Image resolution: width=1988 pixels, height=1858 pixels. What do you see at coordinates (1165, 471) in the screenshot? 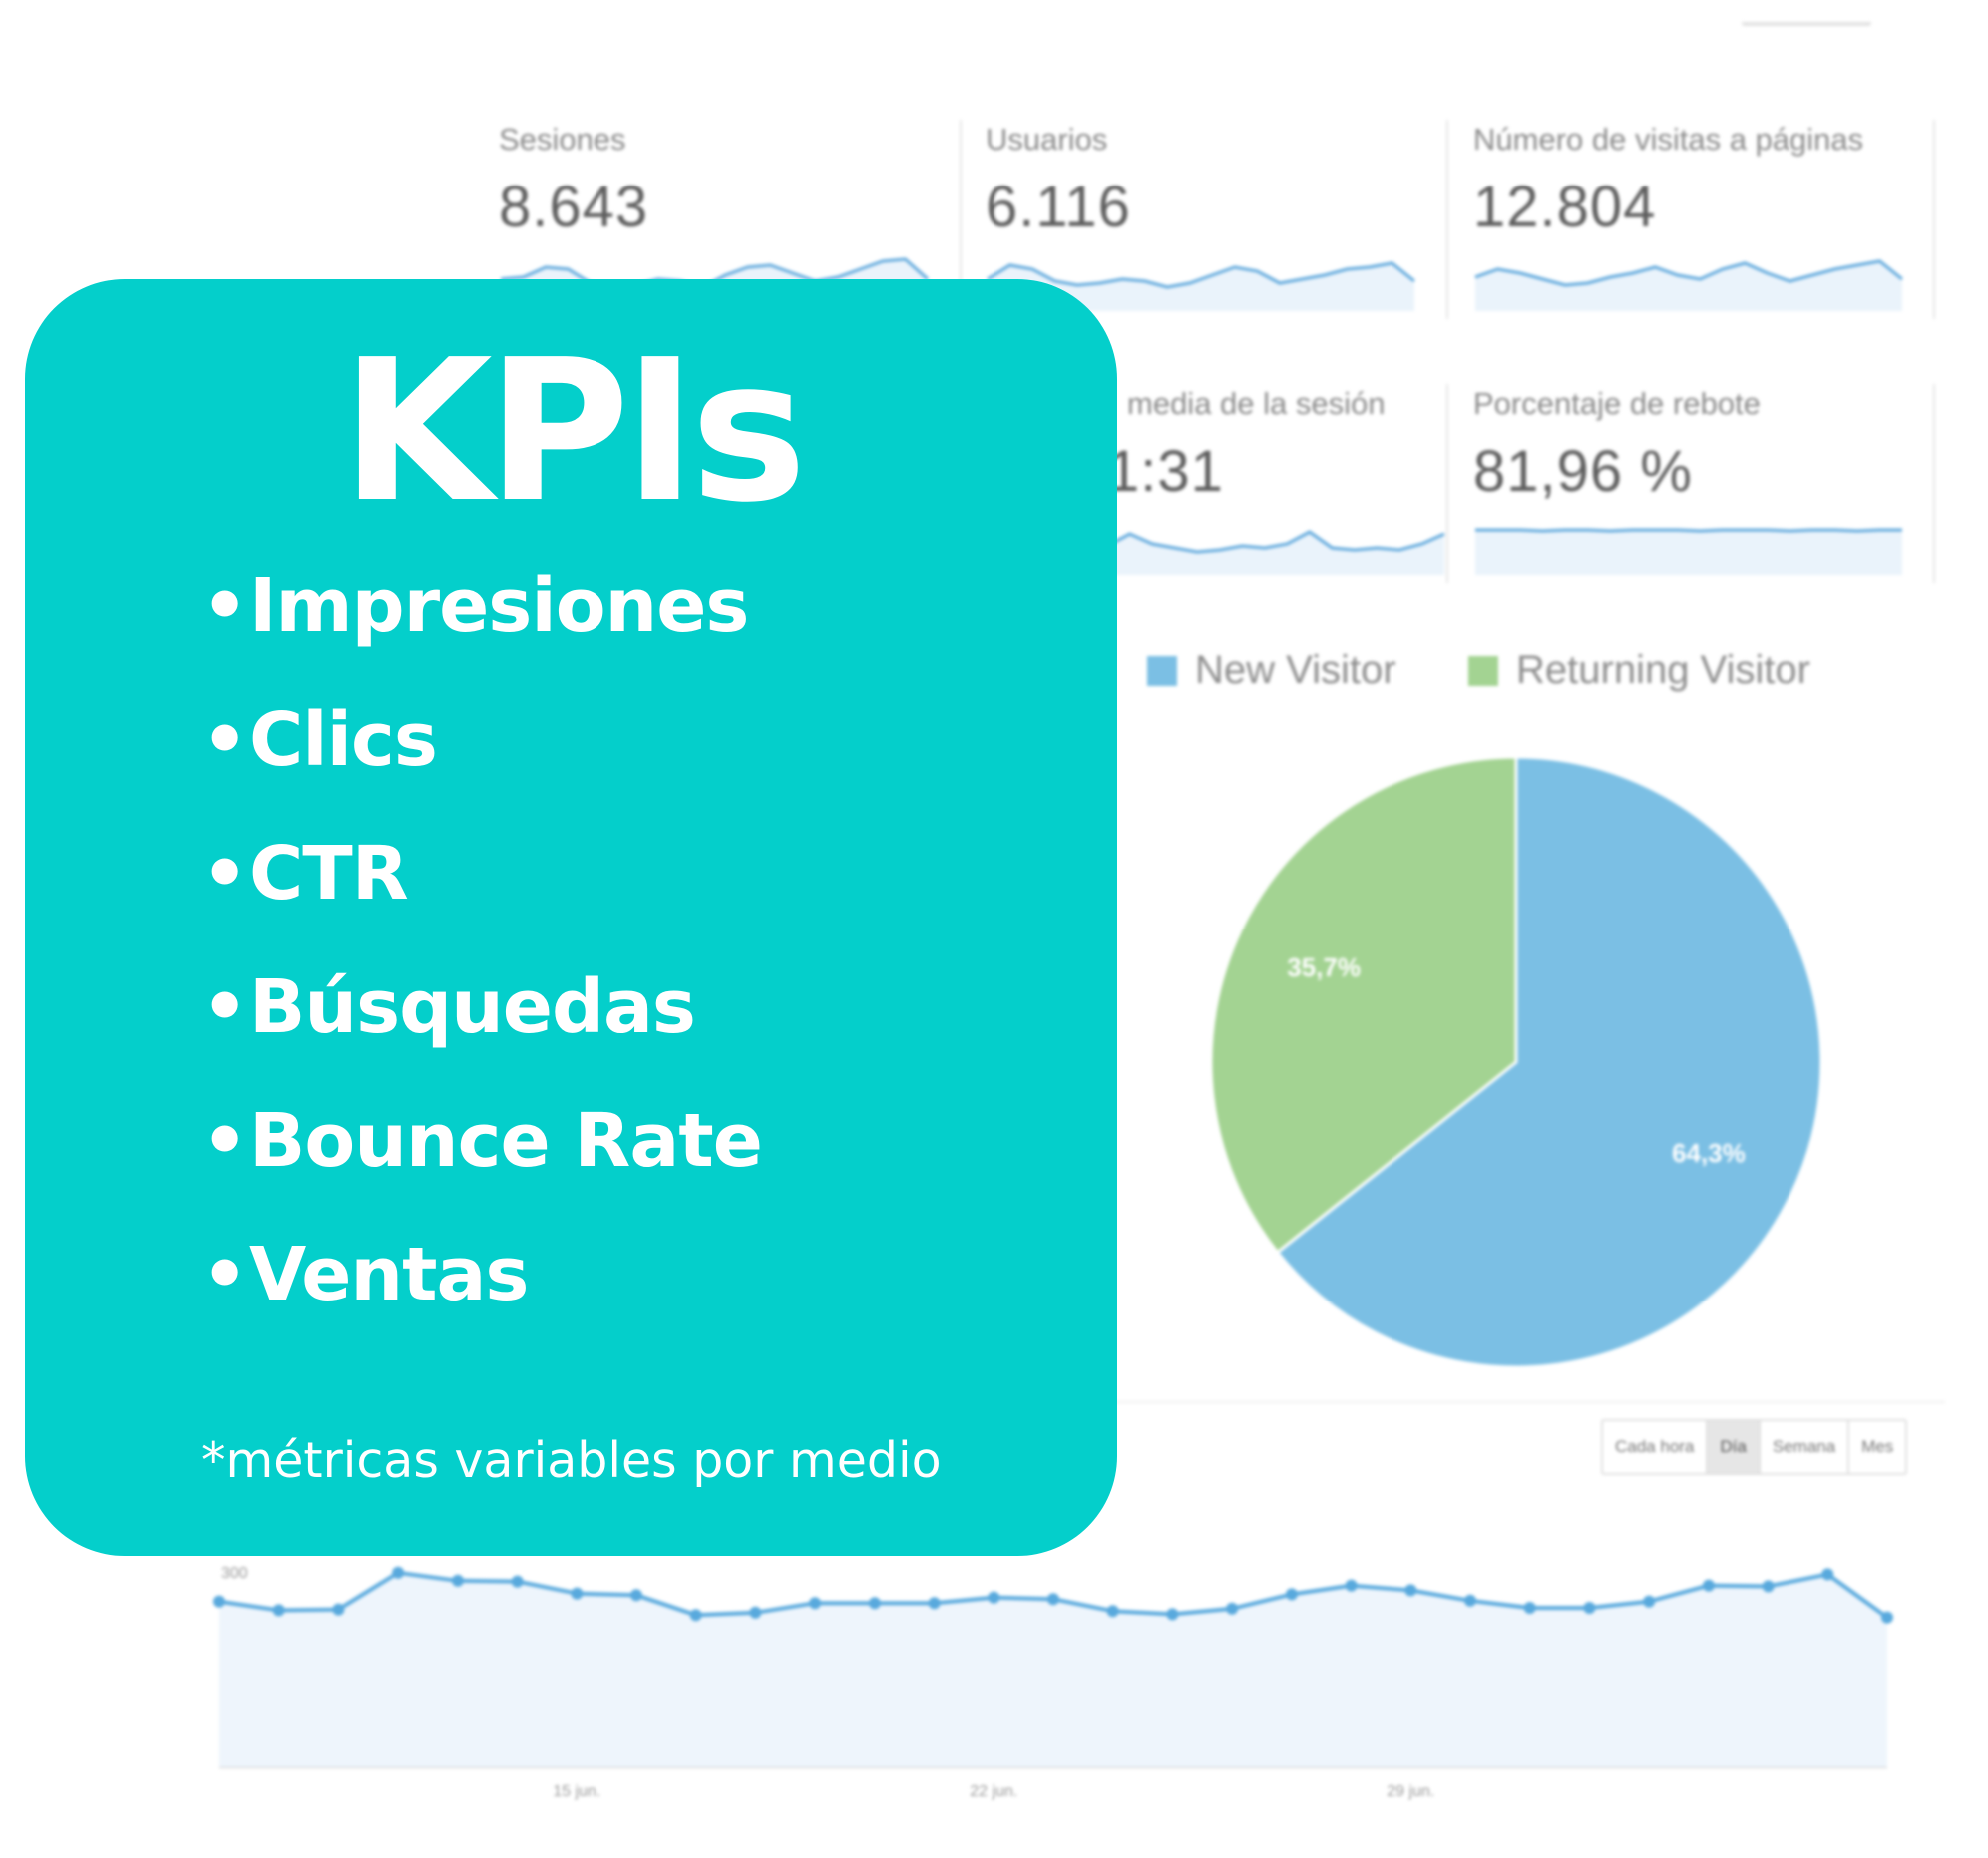
I see `metric-value: 1:31` at bounding box center [1165, 471].